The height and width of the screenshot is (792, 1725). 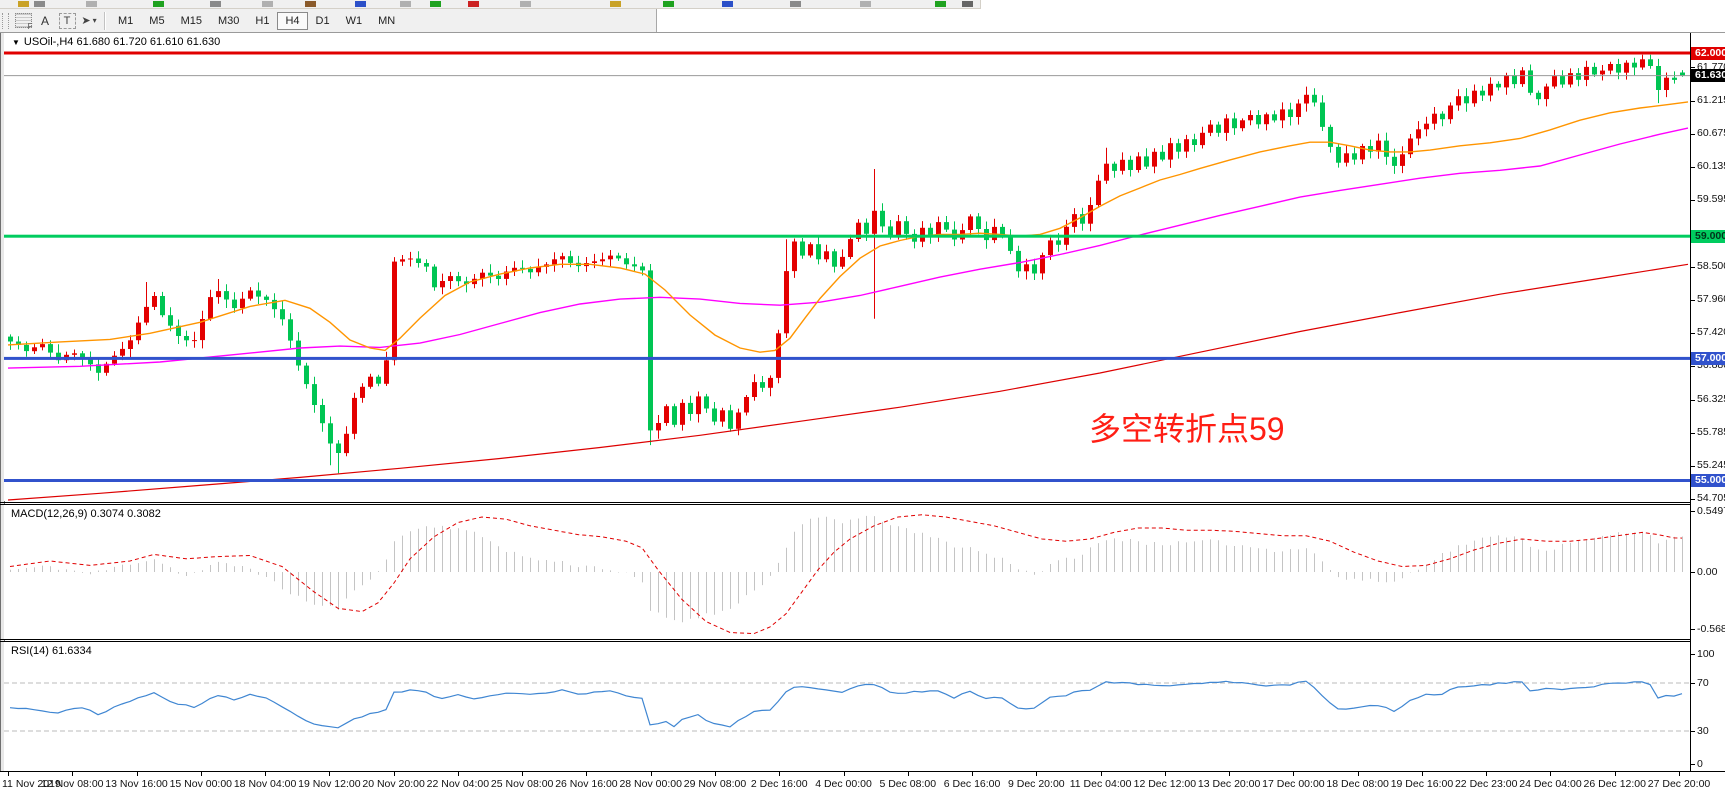 I want to click on time-axis-label: 13 Nov 16:00, so click(x=136, y=784).